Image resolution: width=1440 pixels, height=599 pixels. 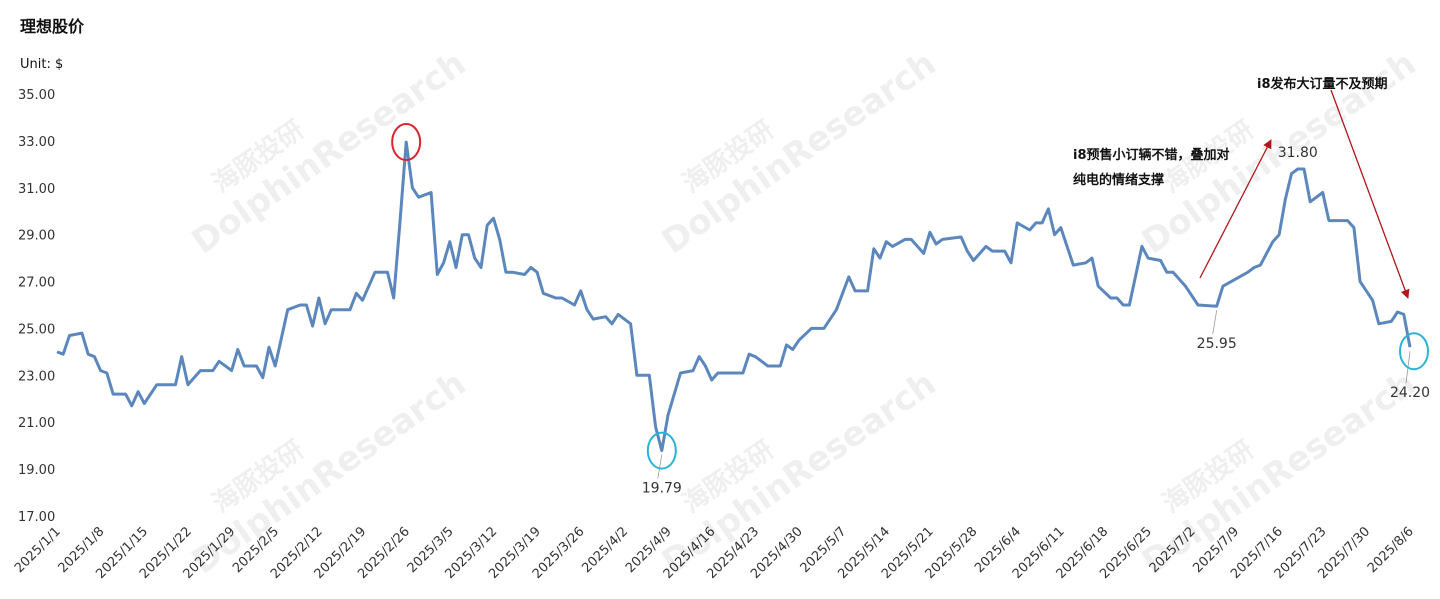 What do you see at coordinates (36, 95) in the screenshot?
I see `y-tick-label: 35.00` at bounding box center [36, 95].